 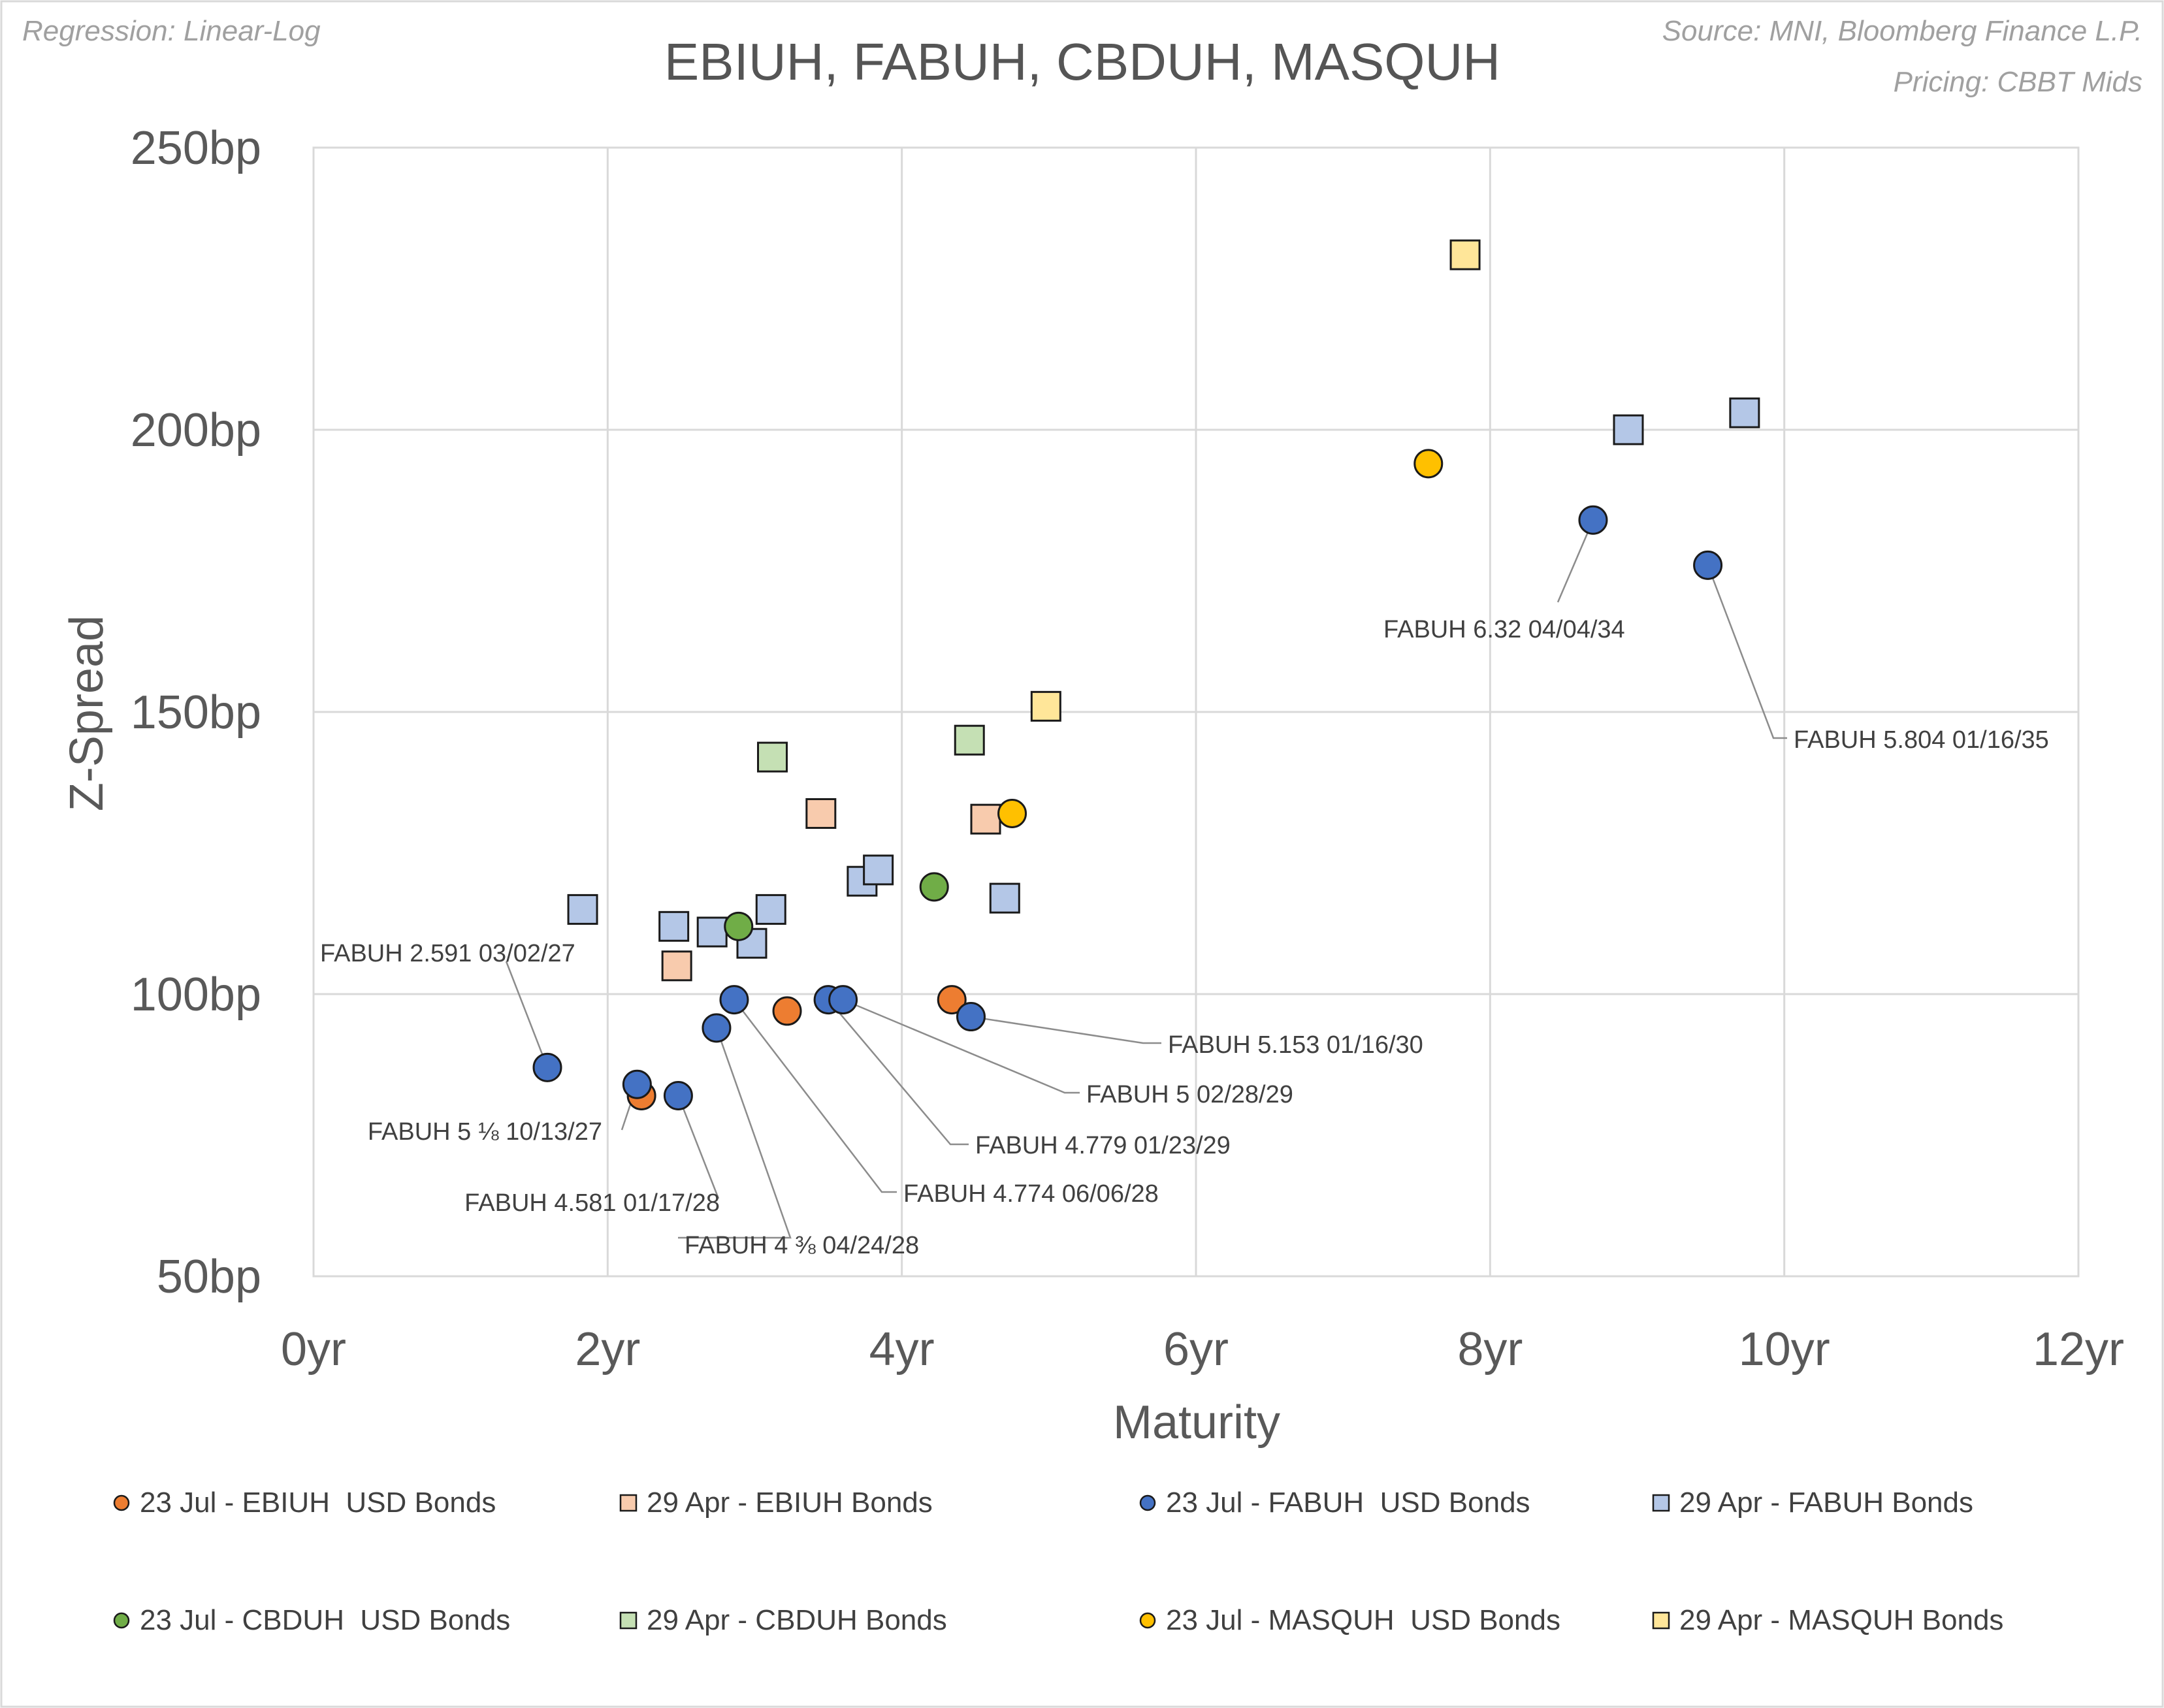 I want to click on legend-label: 23 Jul - CBDUH USD Bonds, so click(x=325, y=1620).